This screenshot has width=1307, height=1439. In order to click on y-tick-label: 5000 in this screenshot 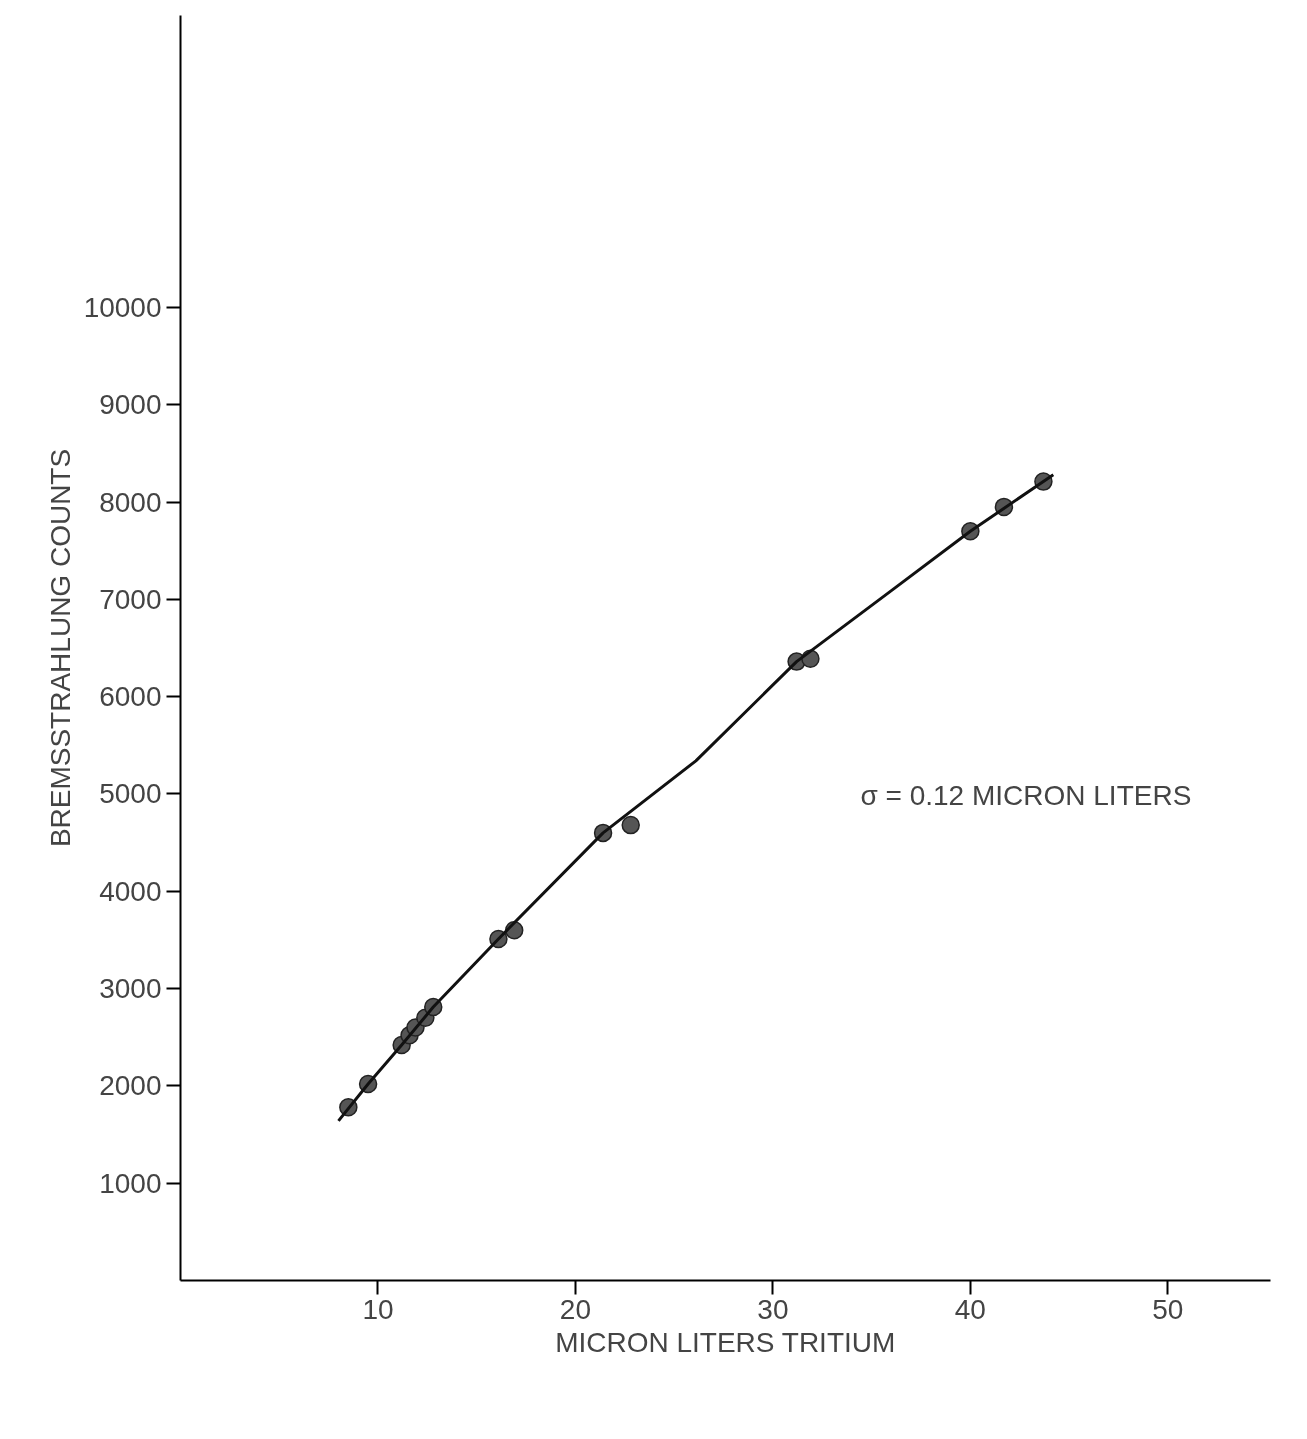, I will do `click(130, 794)`.